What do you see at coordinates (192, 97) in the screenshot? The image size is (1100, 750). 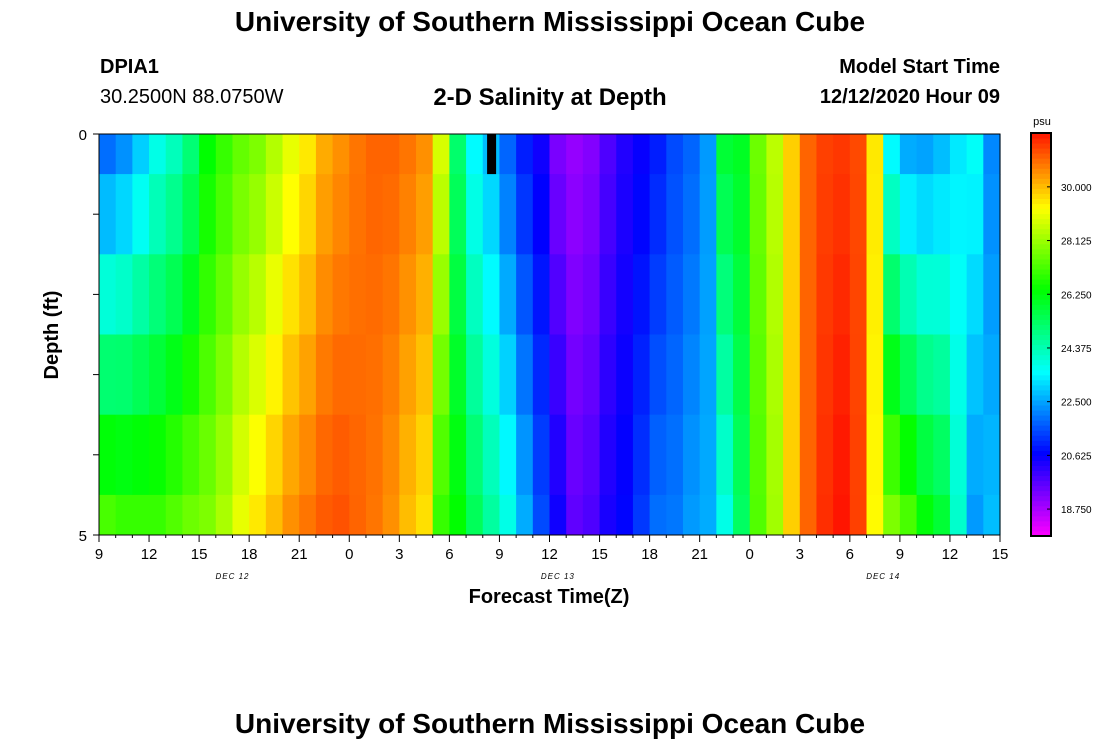 I see `station-coords: 30.2500N 88.0750W` at bounding box center [192, 97].